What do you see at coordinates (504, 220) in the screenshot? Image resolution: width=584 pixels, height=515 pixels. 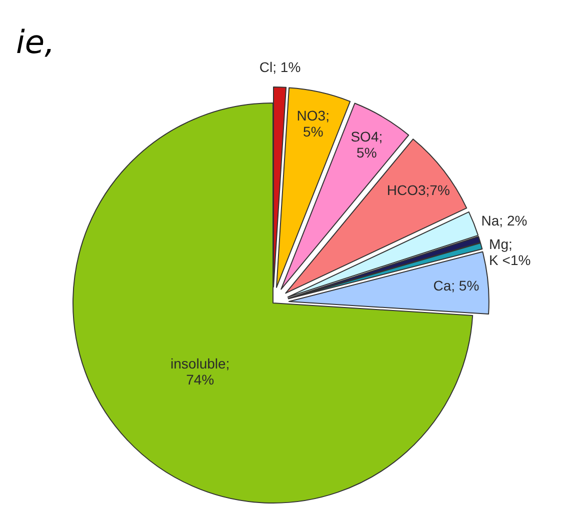 I see `slice-label: Na; 2%` at bounding box center [504, 220].